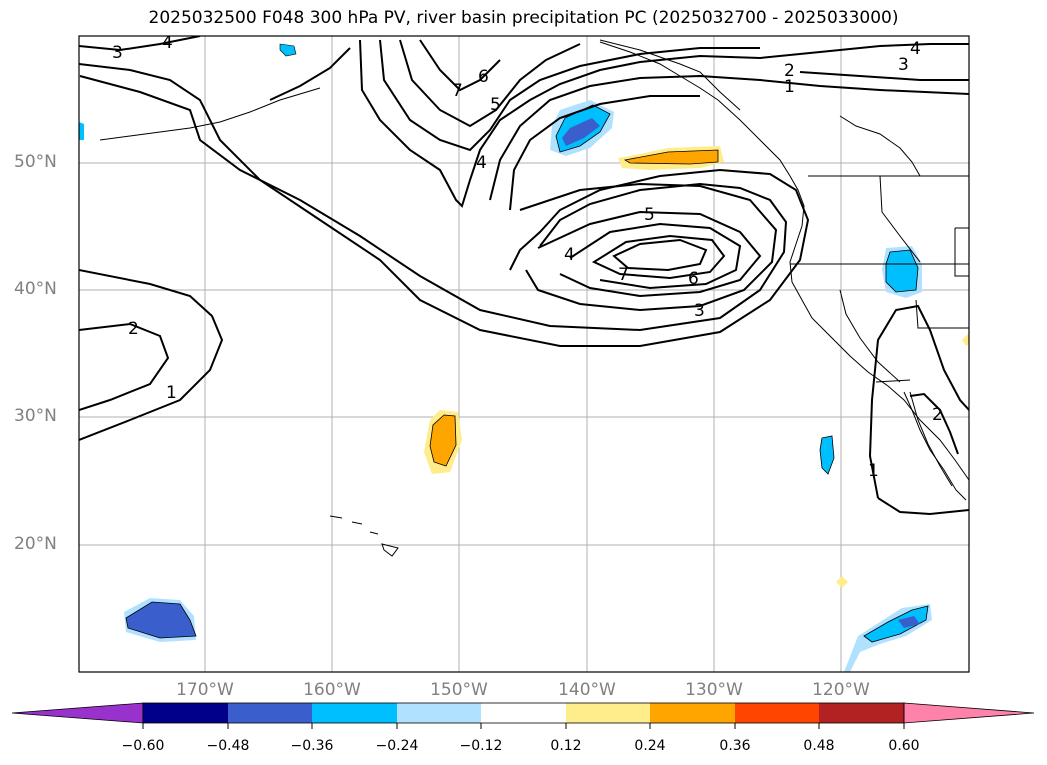  Describe the element at coordinates (587, 690) in the screenshot. I see `lon-label: 140°W` at that location.